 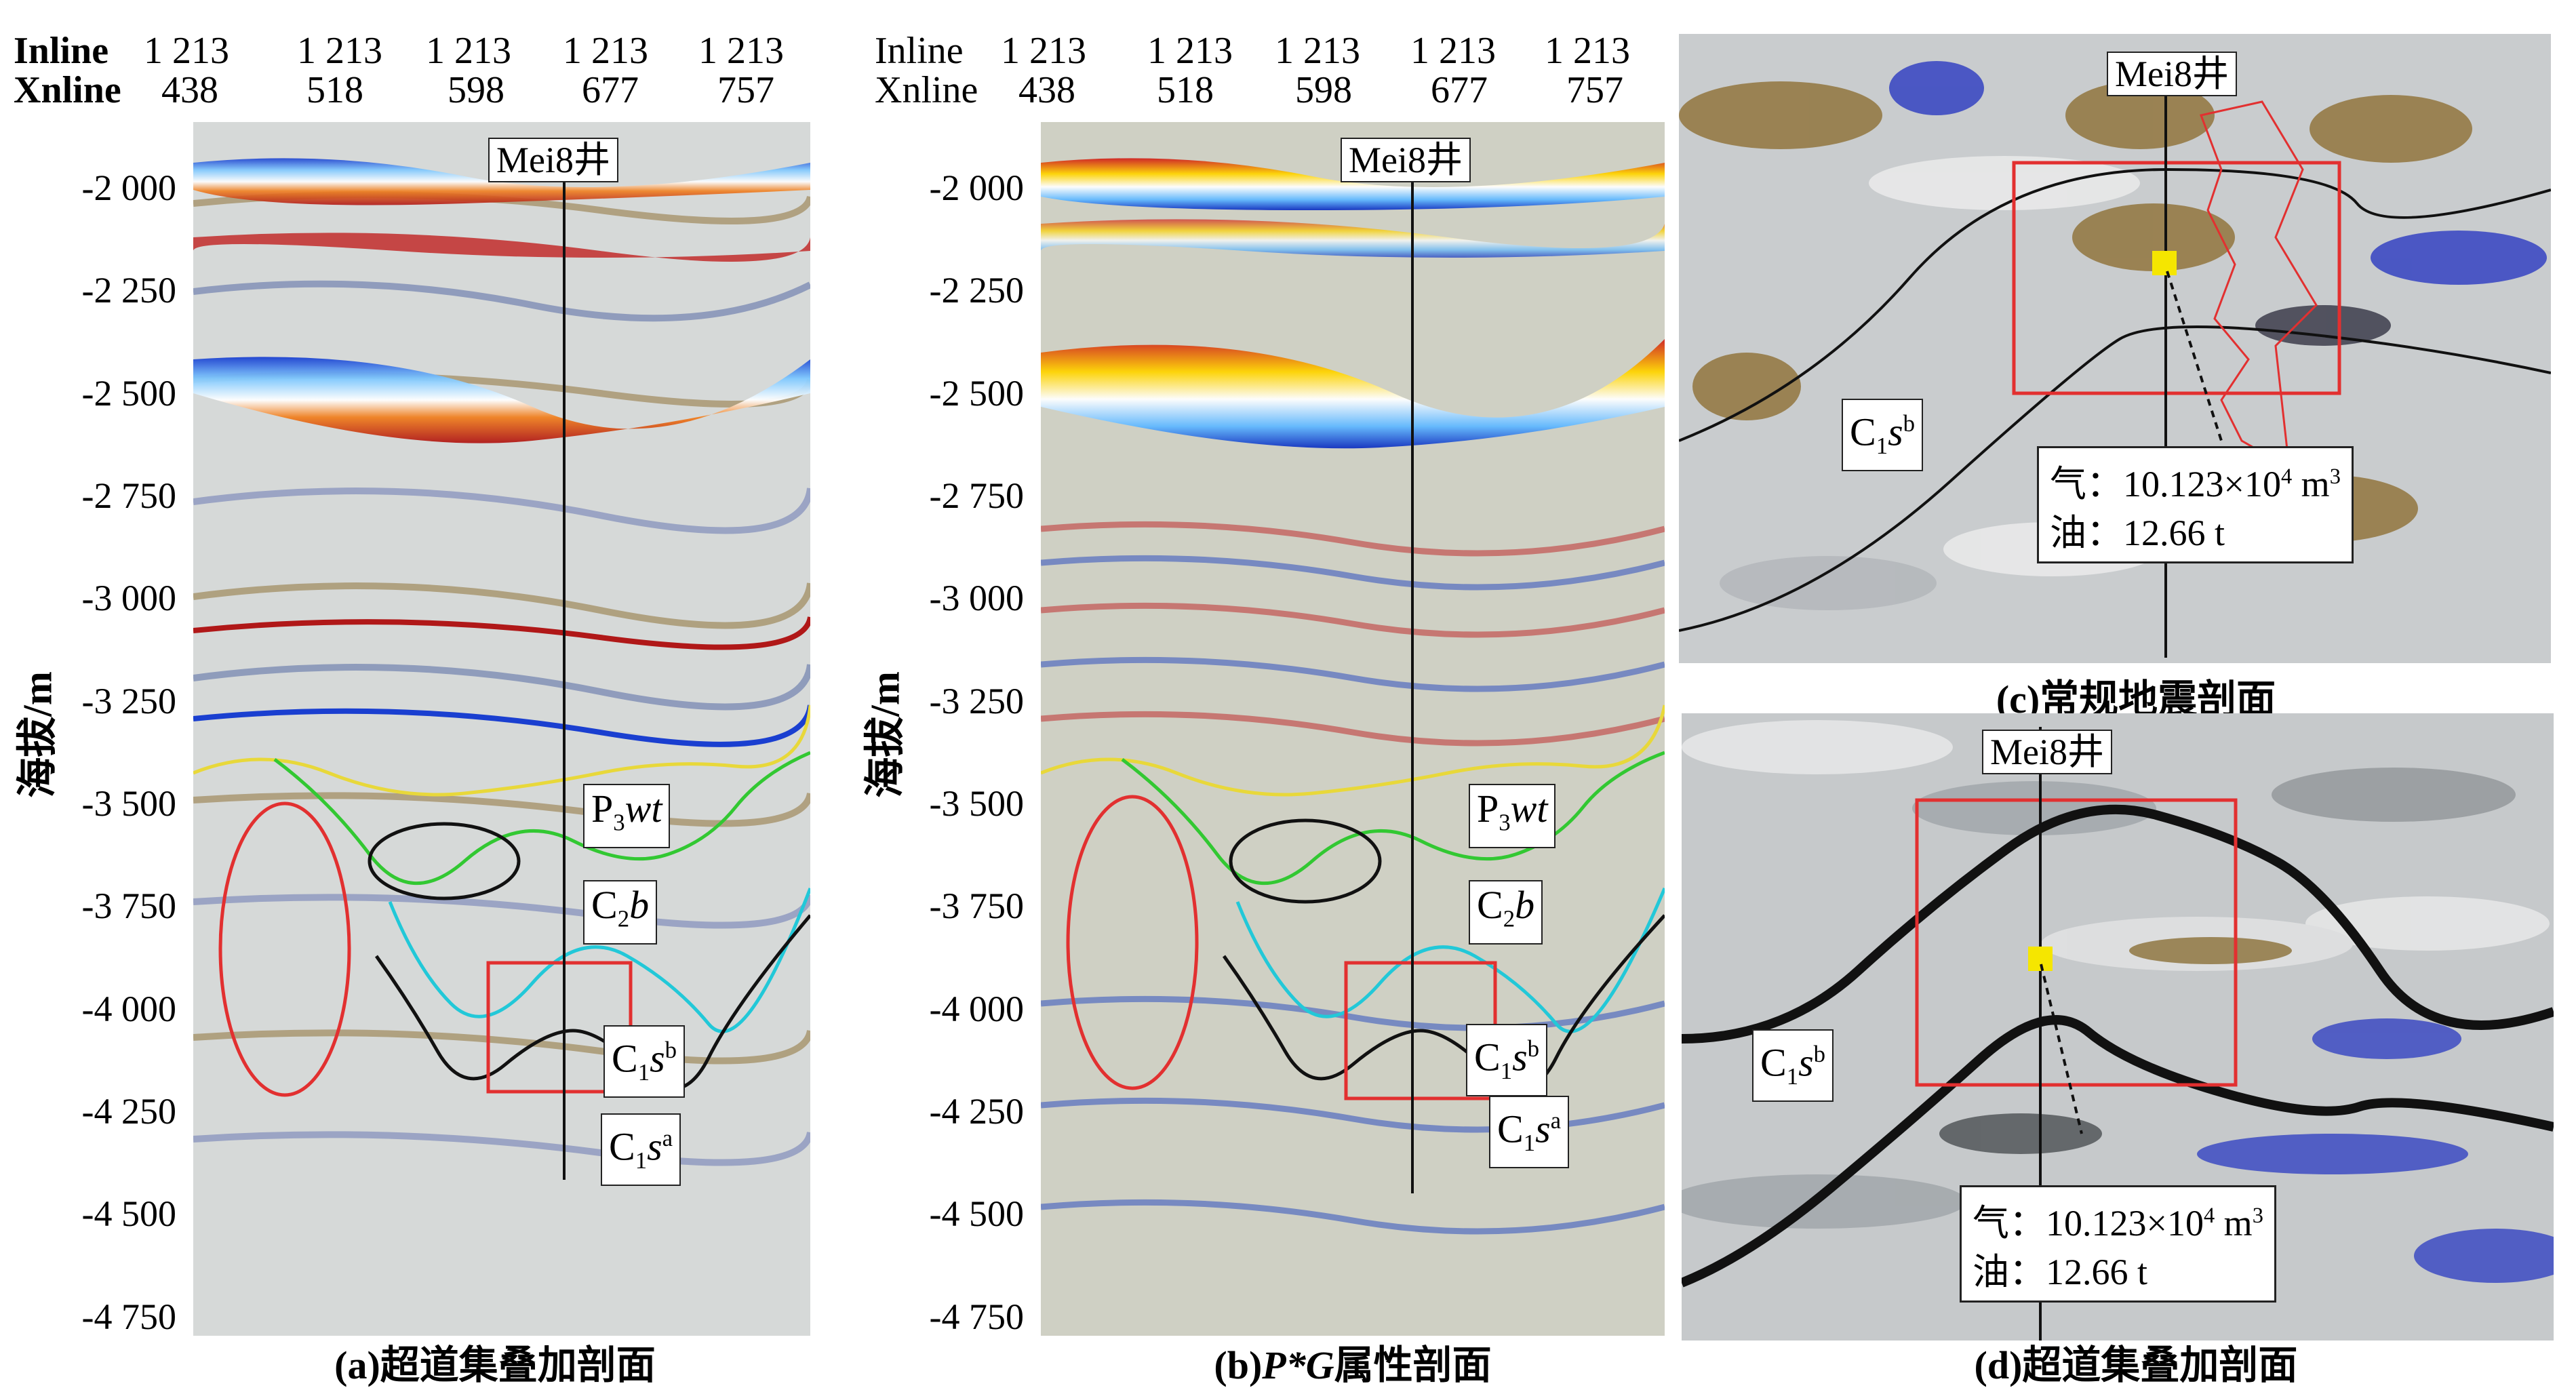 I want to click on panel-d-gas-row: 气：10.123×104 m3, so click(x=2118, y=1223).